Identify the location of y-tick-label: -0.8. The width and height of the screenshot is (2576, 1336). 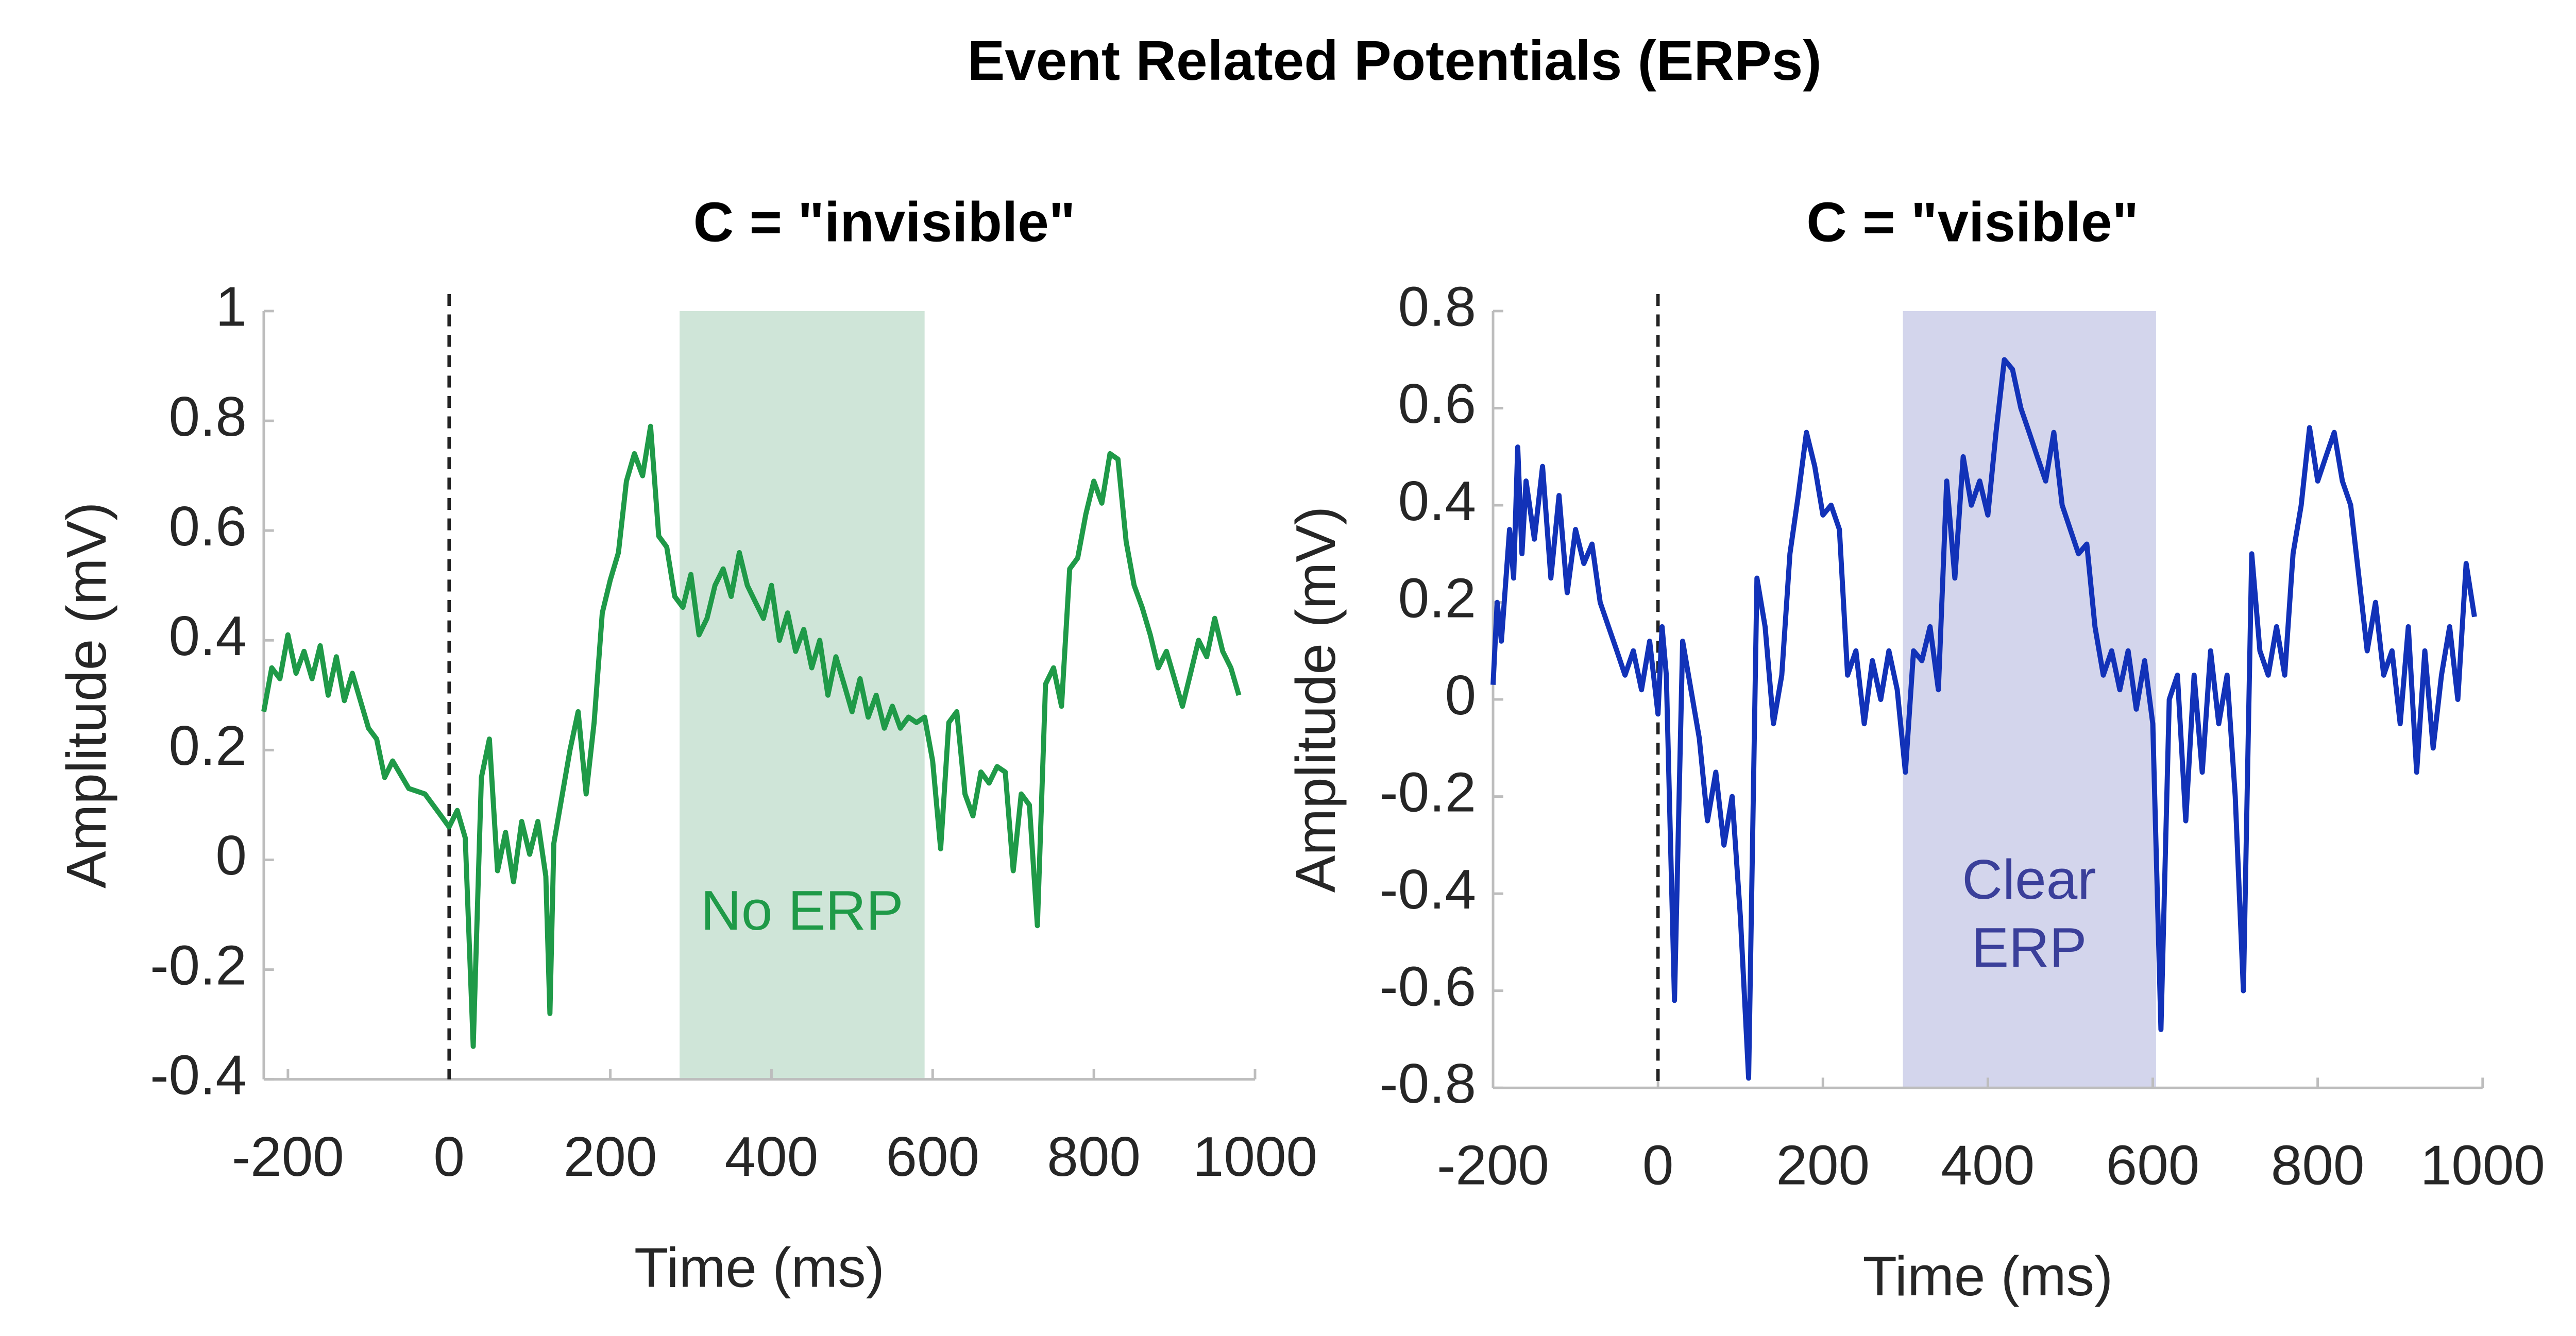
(1427, 1083).